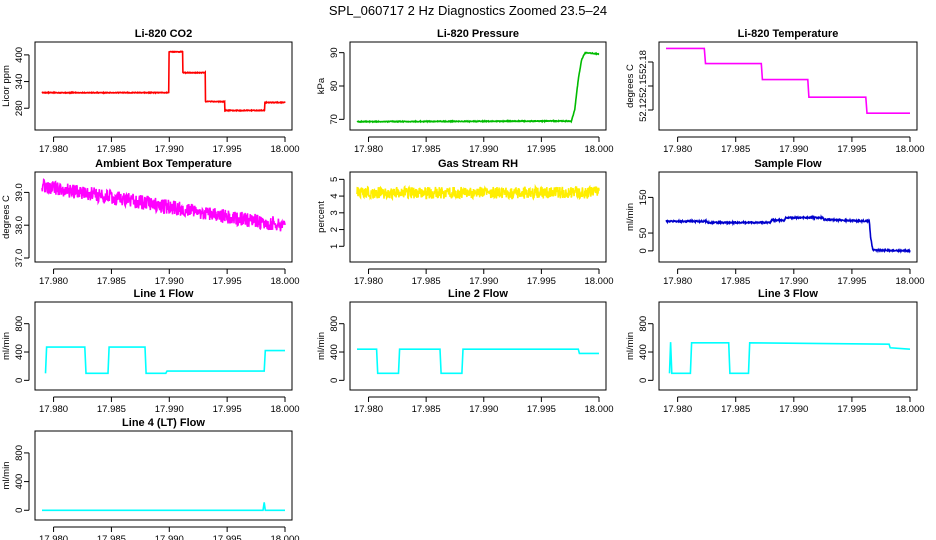 This screenshot has height=540, width=936. Describe the element at coordinates (6, 217) in the screenshot. I see `y-axis-label: degrees C` at that location.